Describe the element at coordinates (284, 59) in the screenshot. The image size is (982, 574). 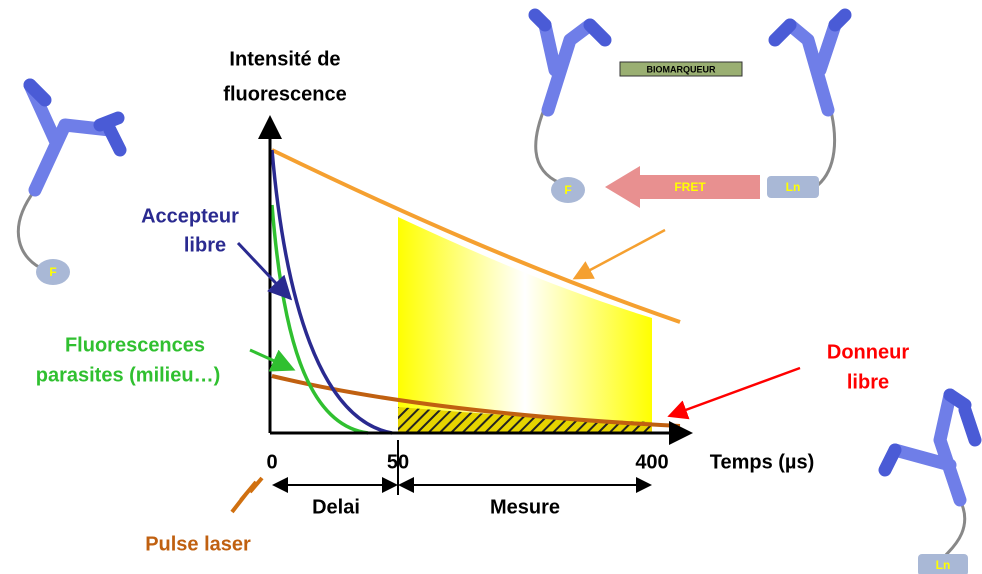
I see `y-label: Intensité de` at that location.